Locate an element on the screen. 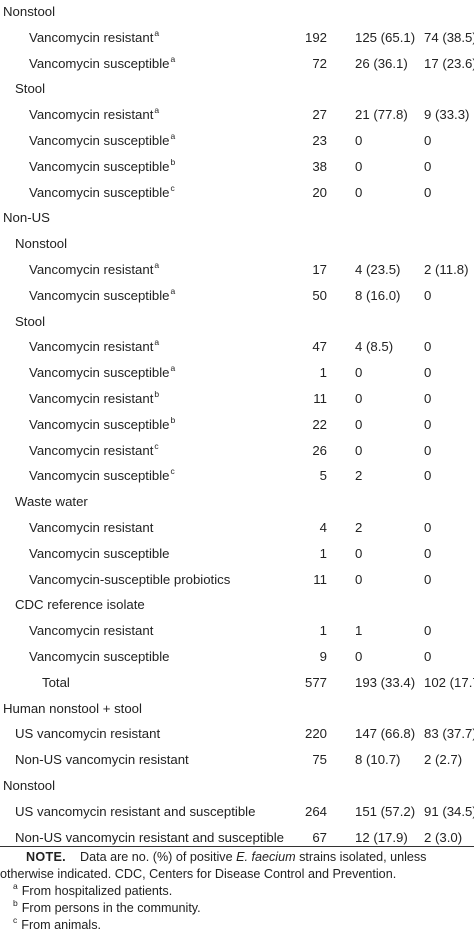 The image size is (474, 950). row-label: Non-US vancomycin resistant is located at coordinates (102, 760).